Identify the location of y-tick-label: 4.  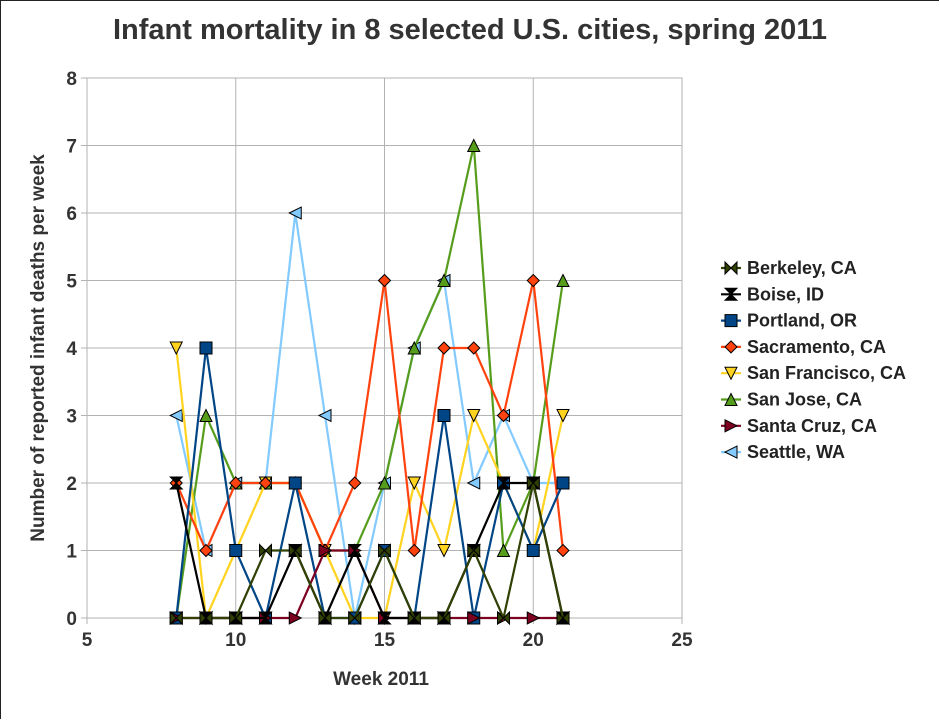
(71, 349).